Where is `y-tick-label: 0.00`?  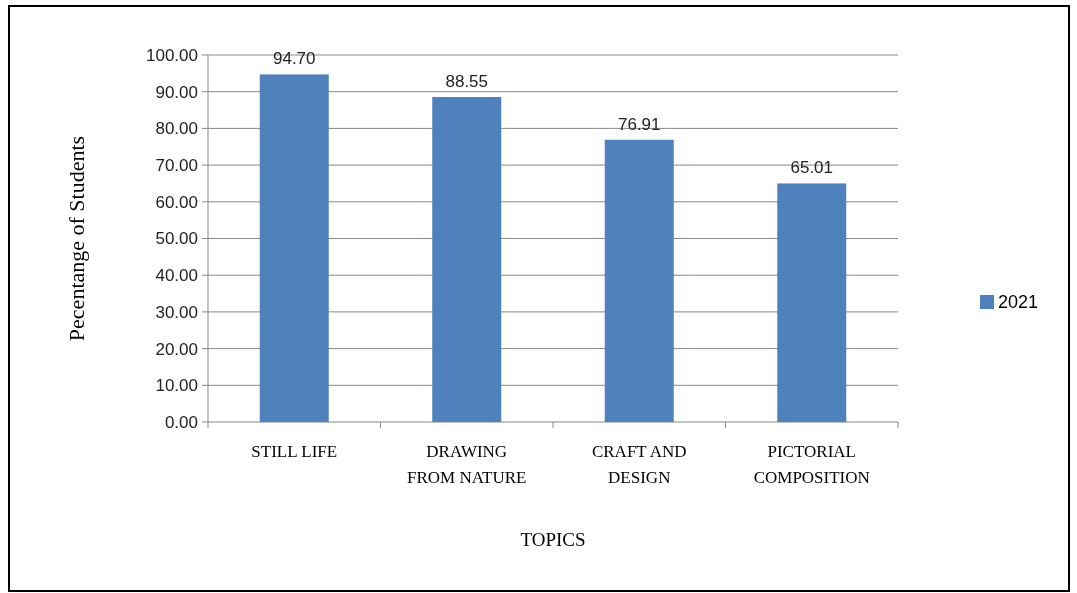
y-tick-label: 0.00 is located at coordinates (181, 422).